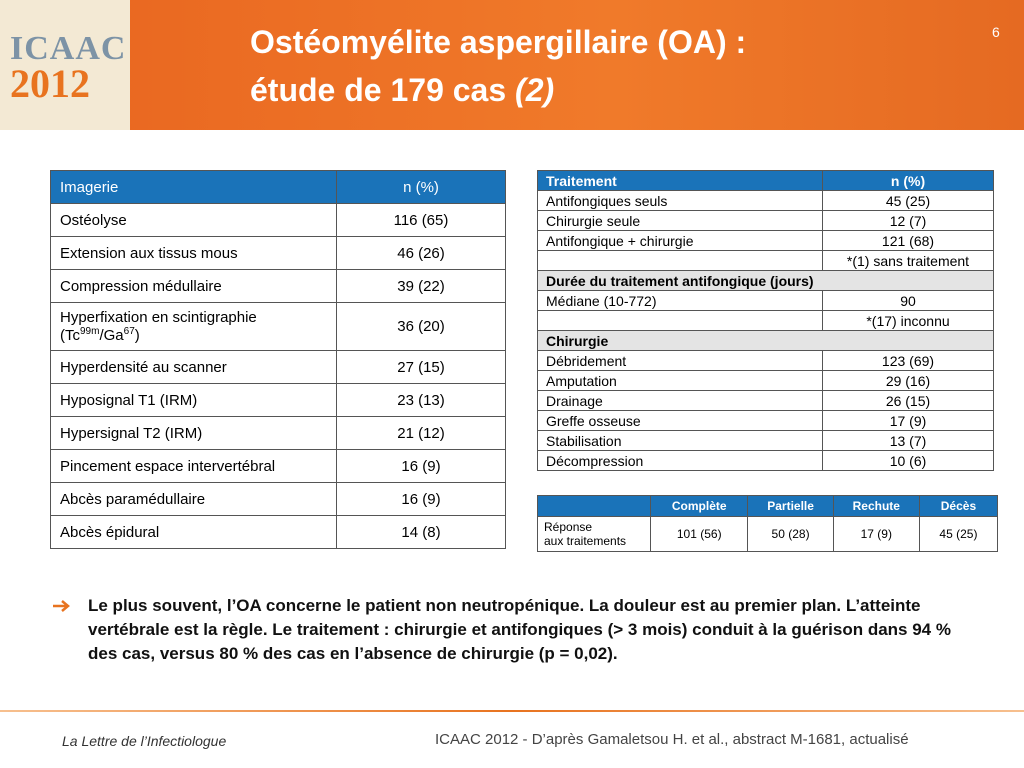 The width and height of the screenshot is (1024, 768). I want to click on row: Drainage 26 (15), so click(765, 400).